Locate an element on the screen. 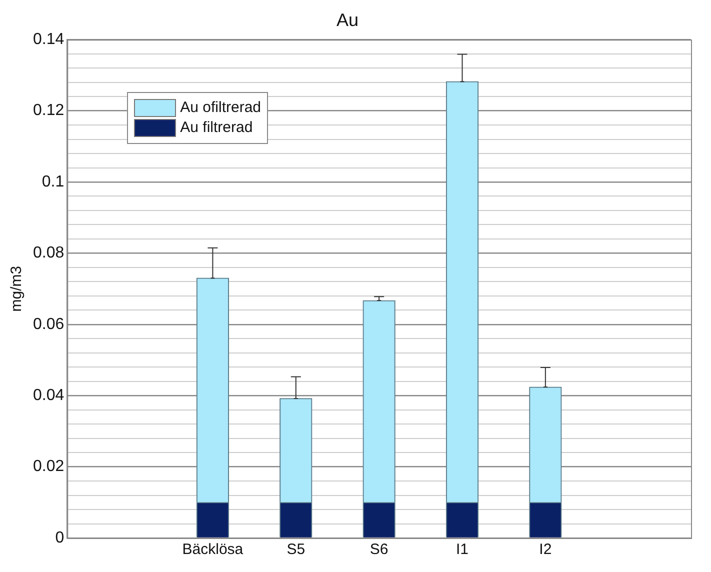 The height and width of the screenshot is (572, 711). chart-title: Au is located at coordinates (347, 20).